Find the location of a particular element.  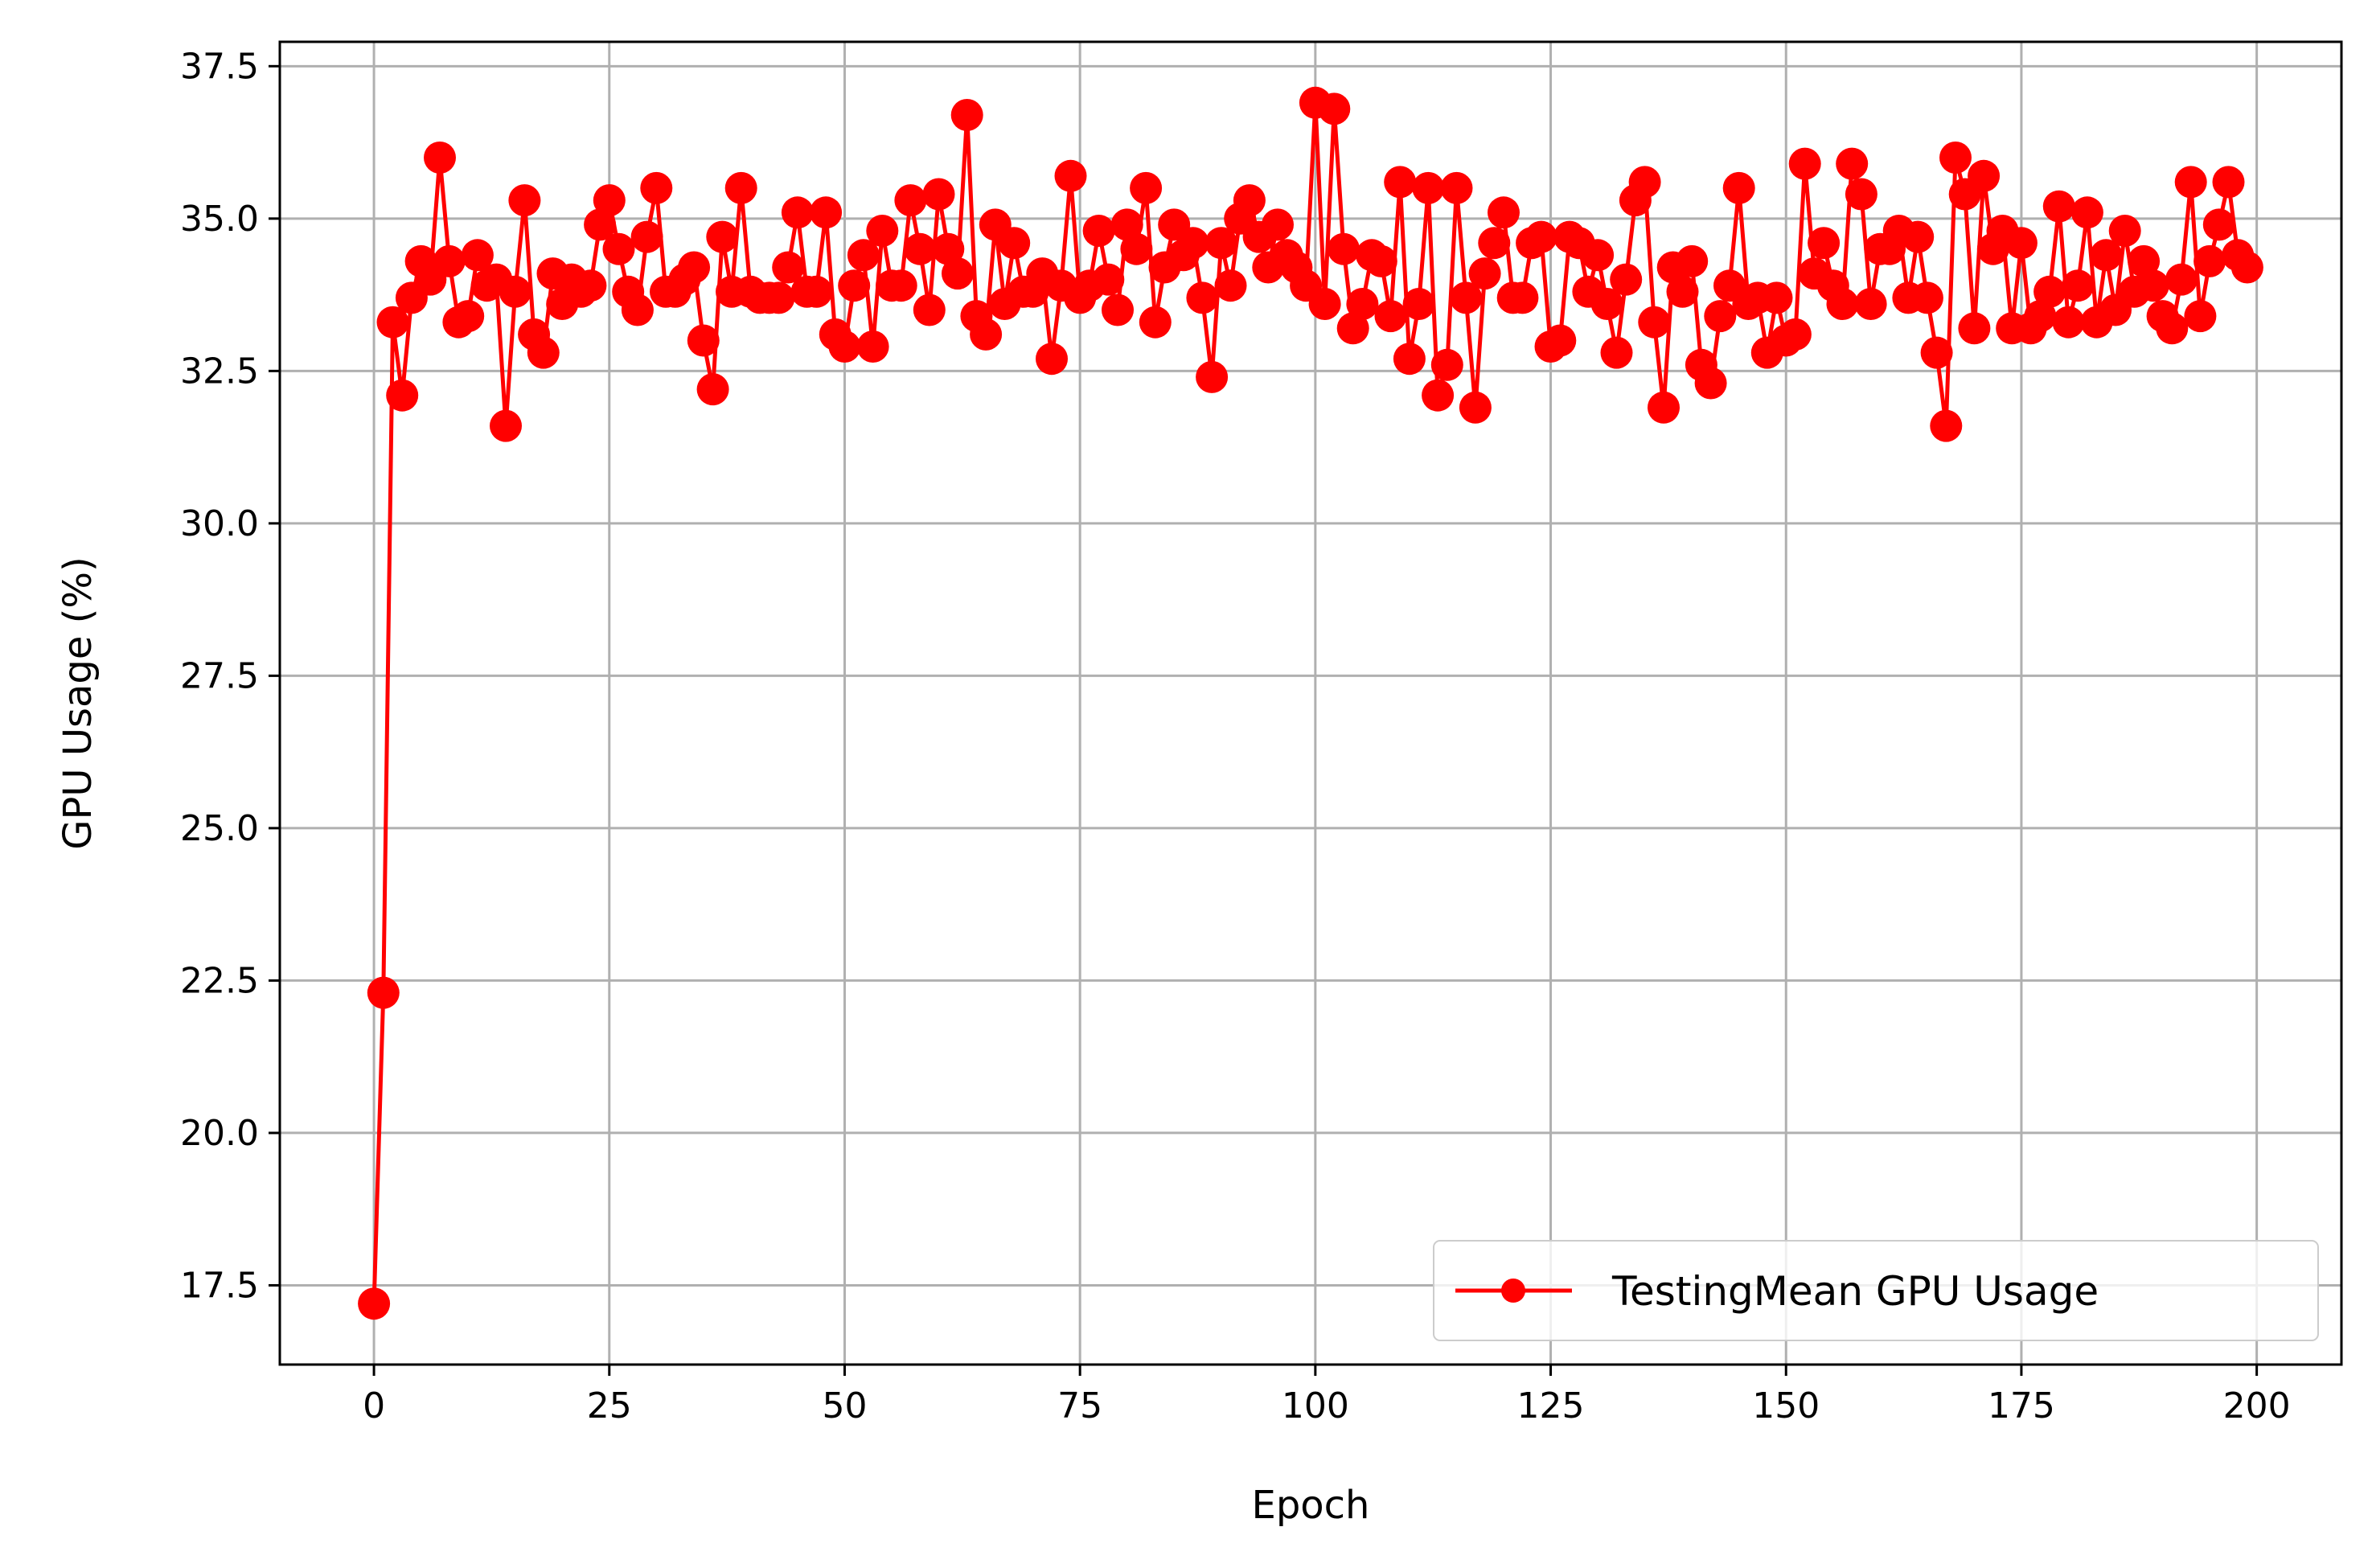

y-axis-label: GPU Usage (%) is located at coordinates (78, 702).